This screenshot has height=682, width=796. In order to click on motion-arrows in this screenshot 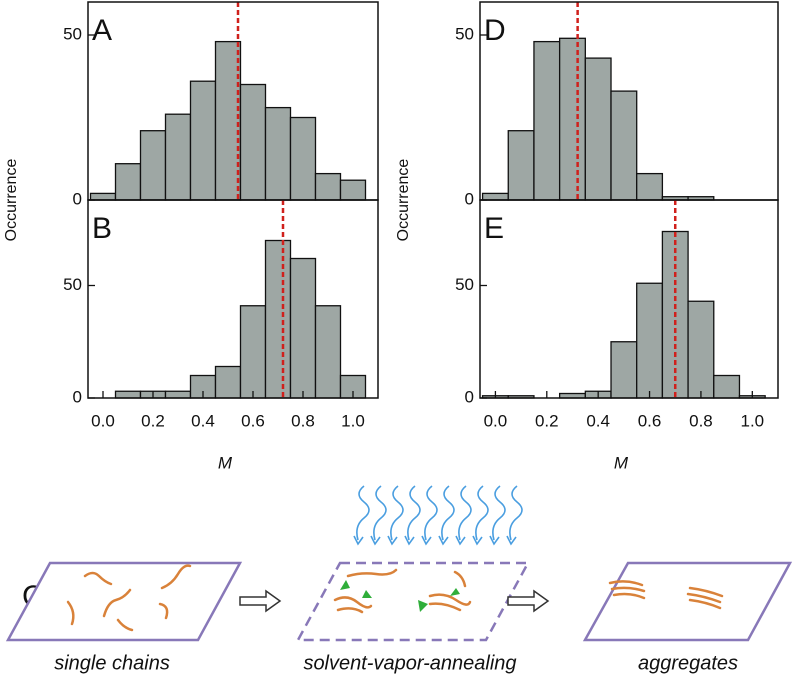, I will do `click(400, 596)`.